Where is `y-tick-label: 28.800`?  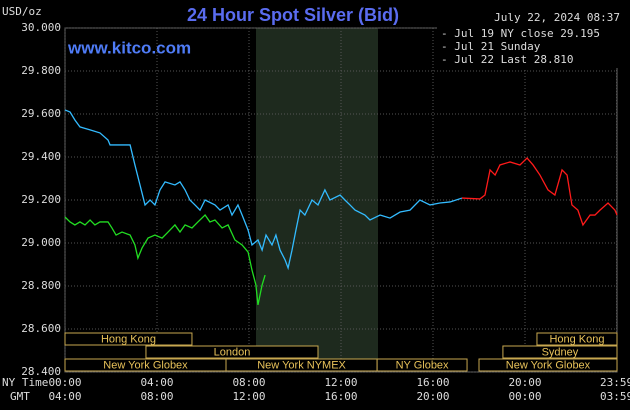 y-tick-label: 28.800 is located at coordinates (41, 285).